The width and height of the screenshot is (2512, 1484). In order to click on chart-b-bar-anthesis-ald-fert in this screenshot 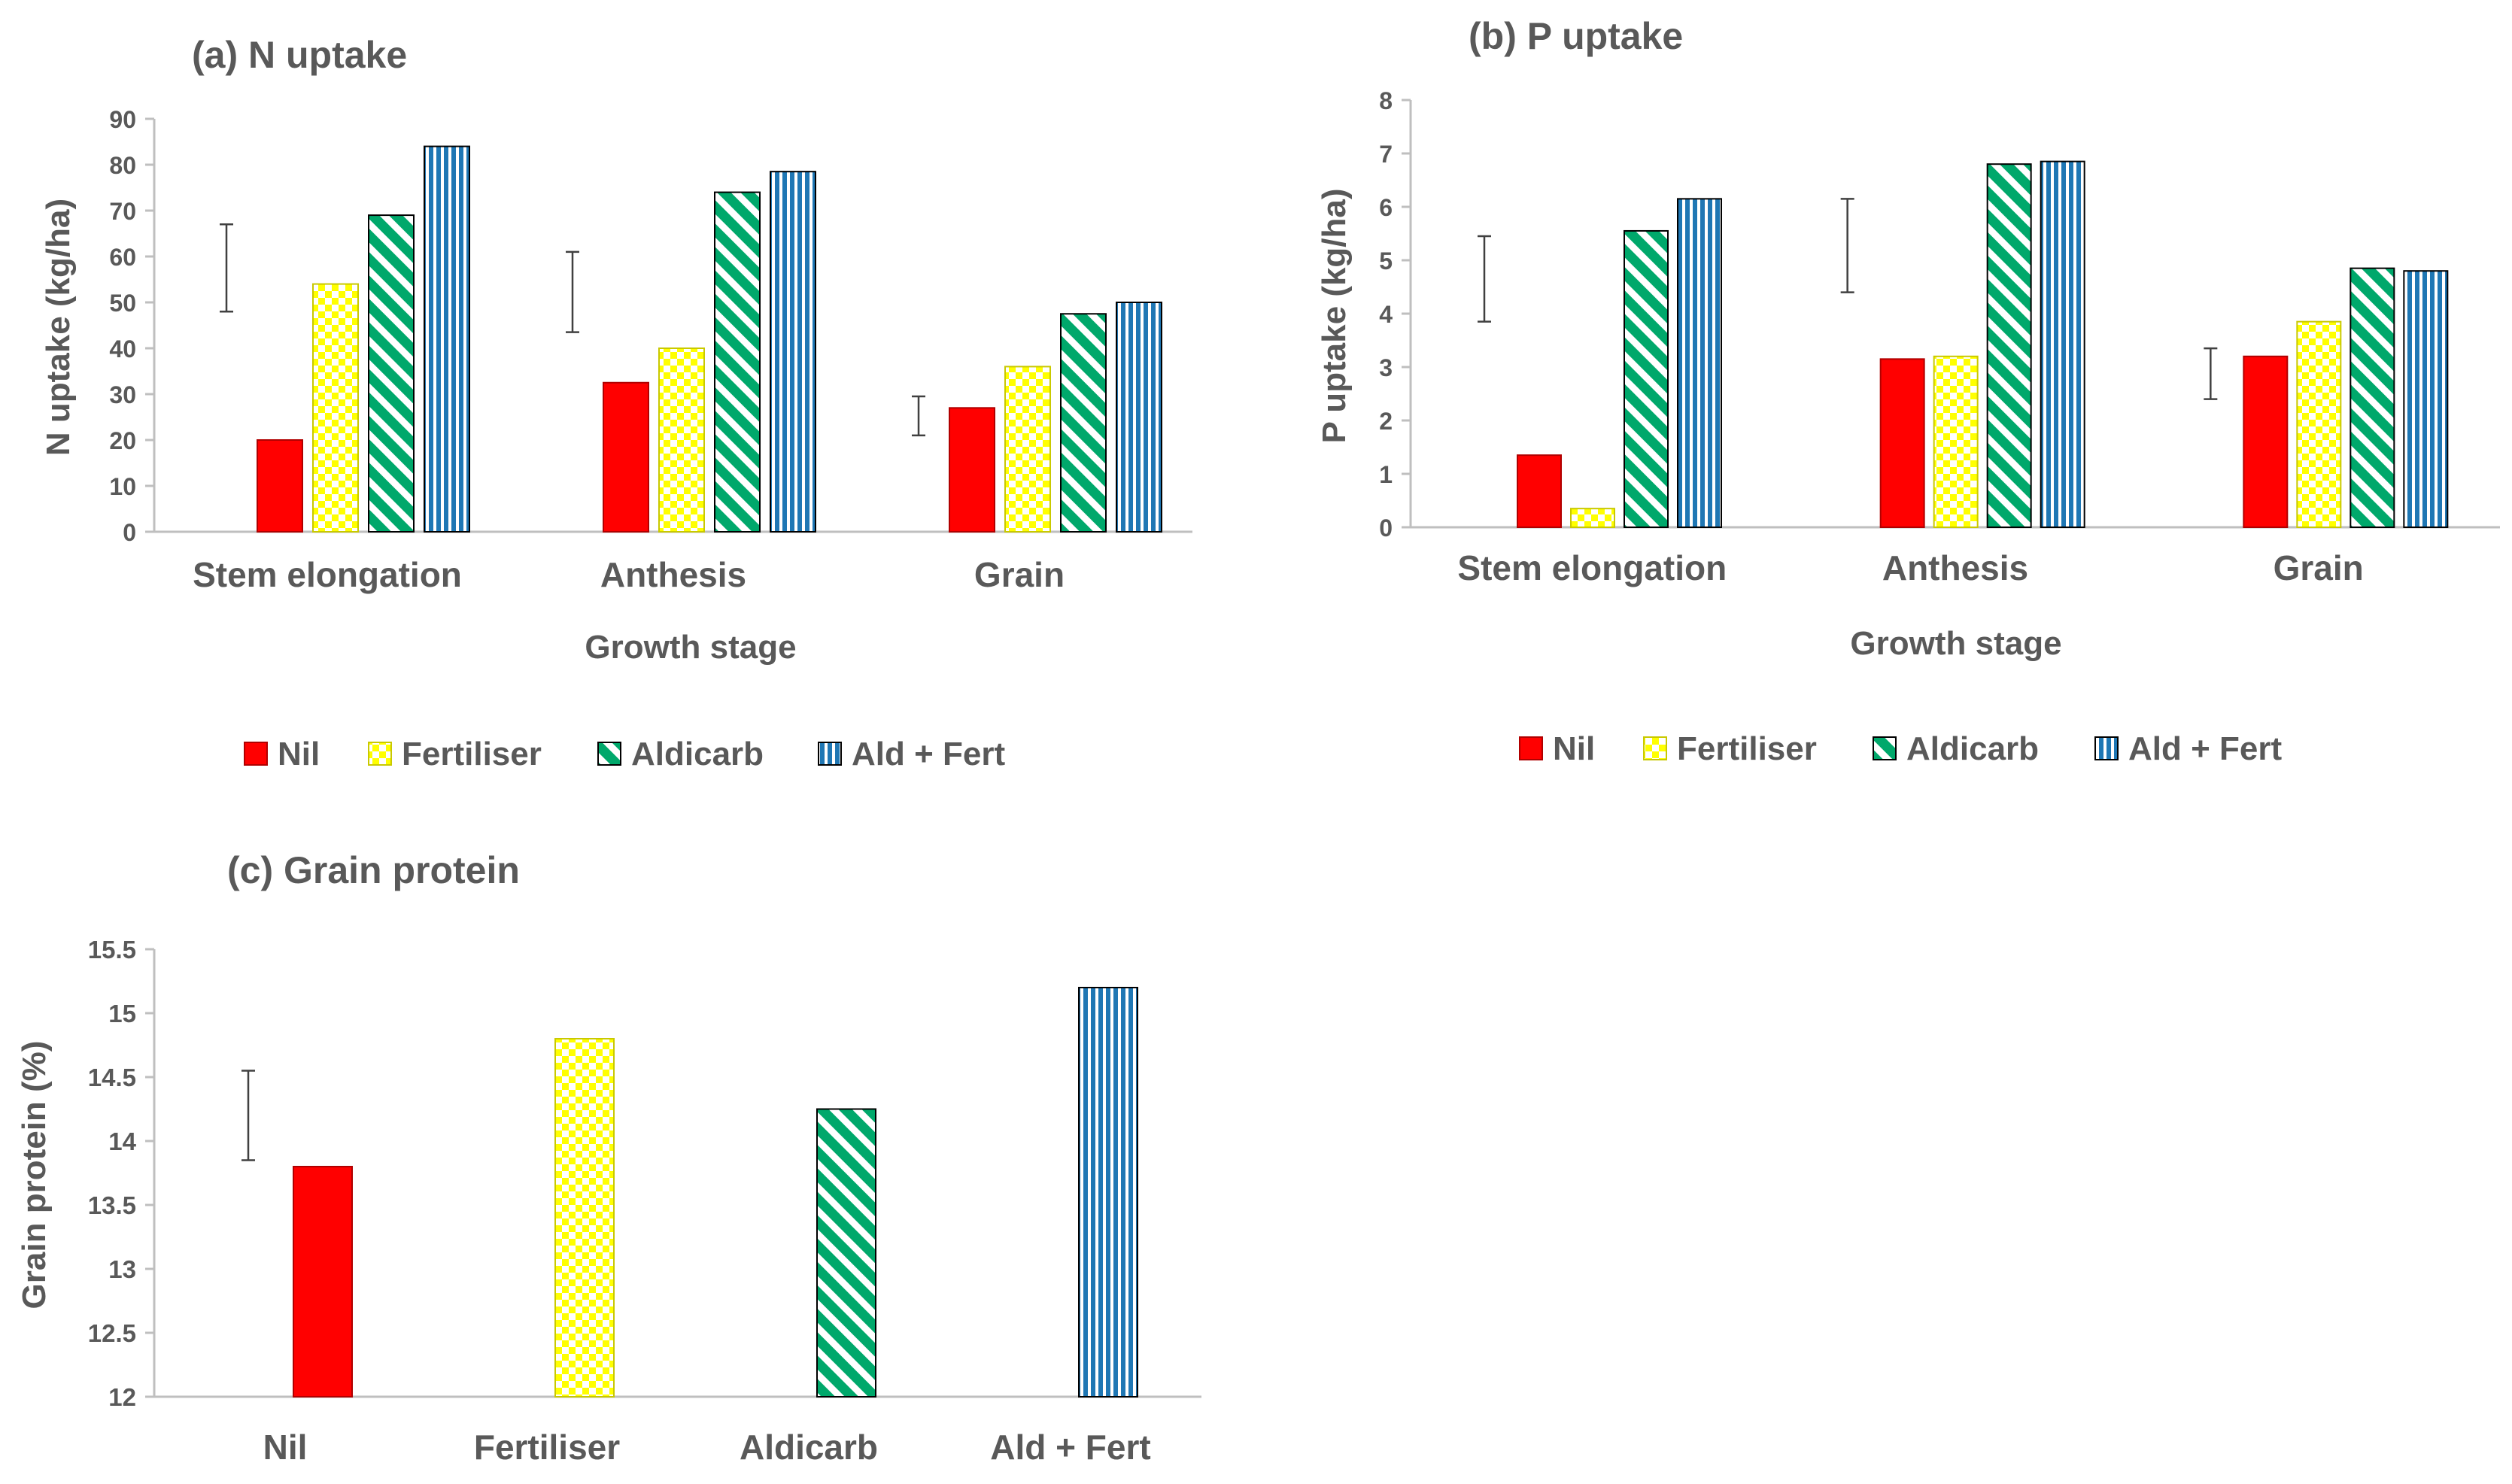, I will do `click(2062, 344)`.